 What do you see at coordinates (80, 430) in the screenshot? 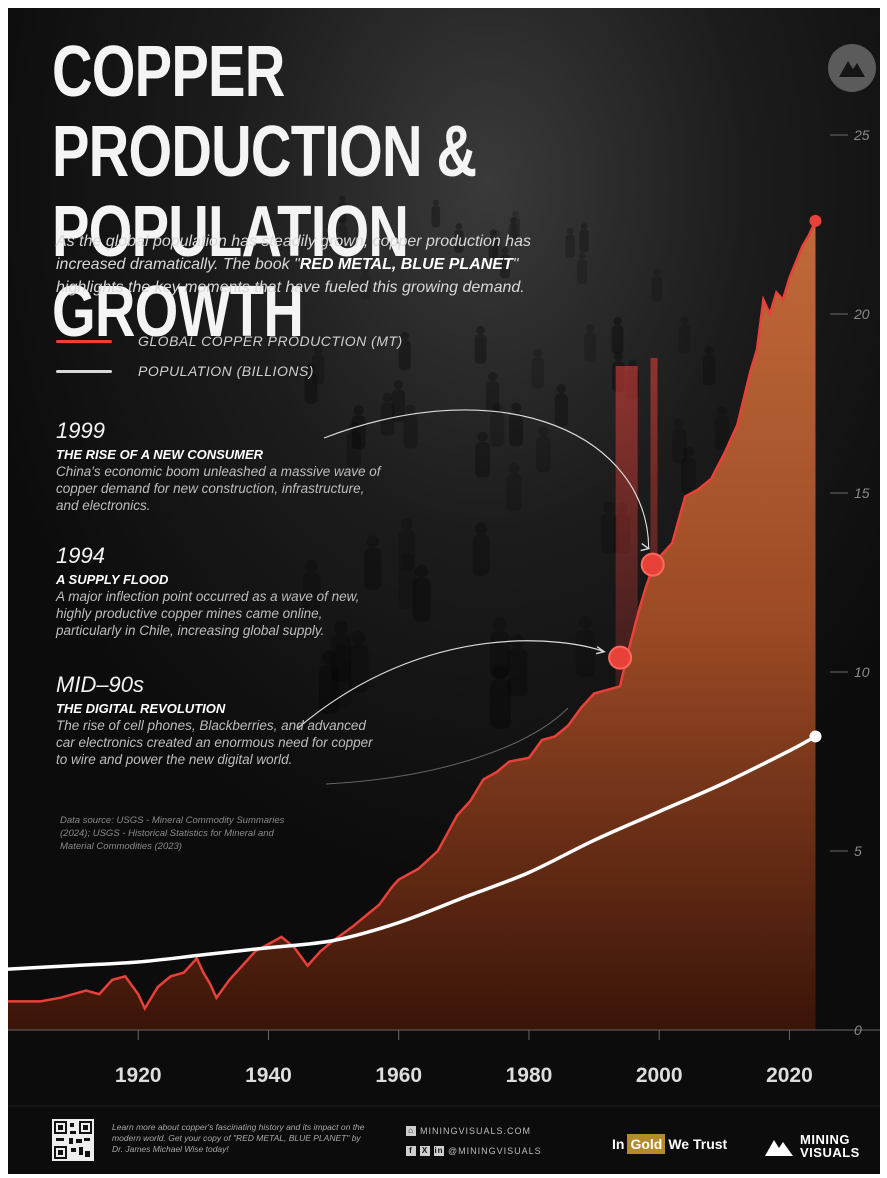
I see `event-year: 1999` at bounding box center [80, 430].